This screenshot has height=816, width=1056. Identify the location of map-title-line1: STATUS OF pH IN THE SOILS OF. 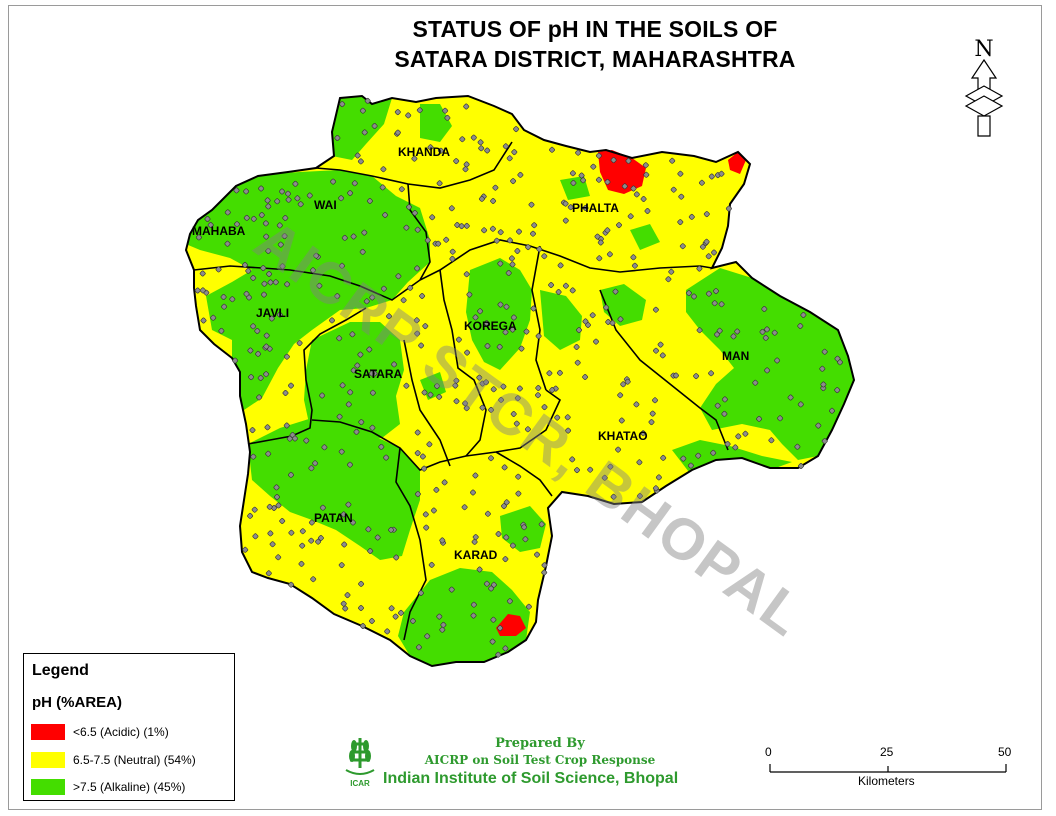
(595, 29).